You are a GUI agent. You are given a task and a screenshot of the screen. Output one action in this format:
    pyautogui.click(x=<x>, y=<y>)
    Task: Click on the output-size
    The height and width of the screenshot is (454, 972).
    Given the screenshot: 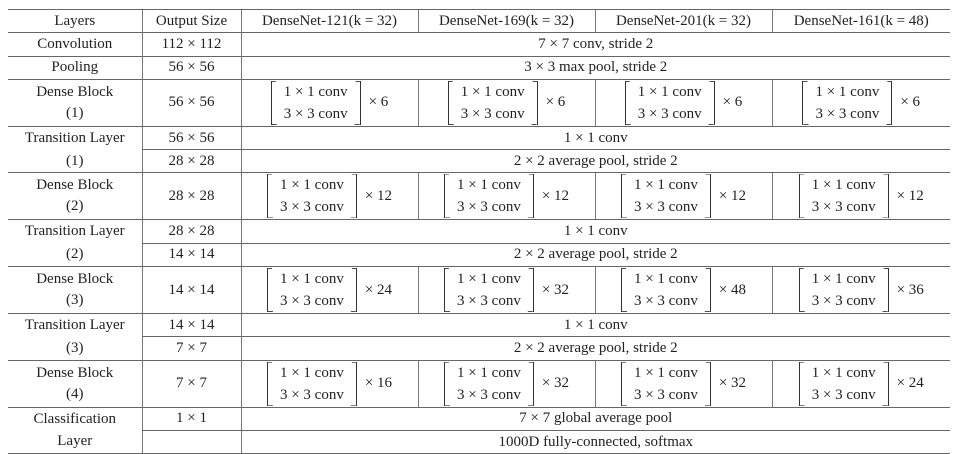 What is the action you would take?
    pyautogui.click(x=191, y=441)
    